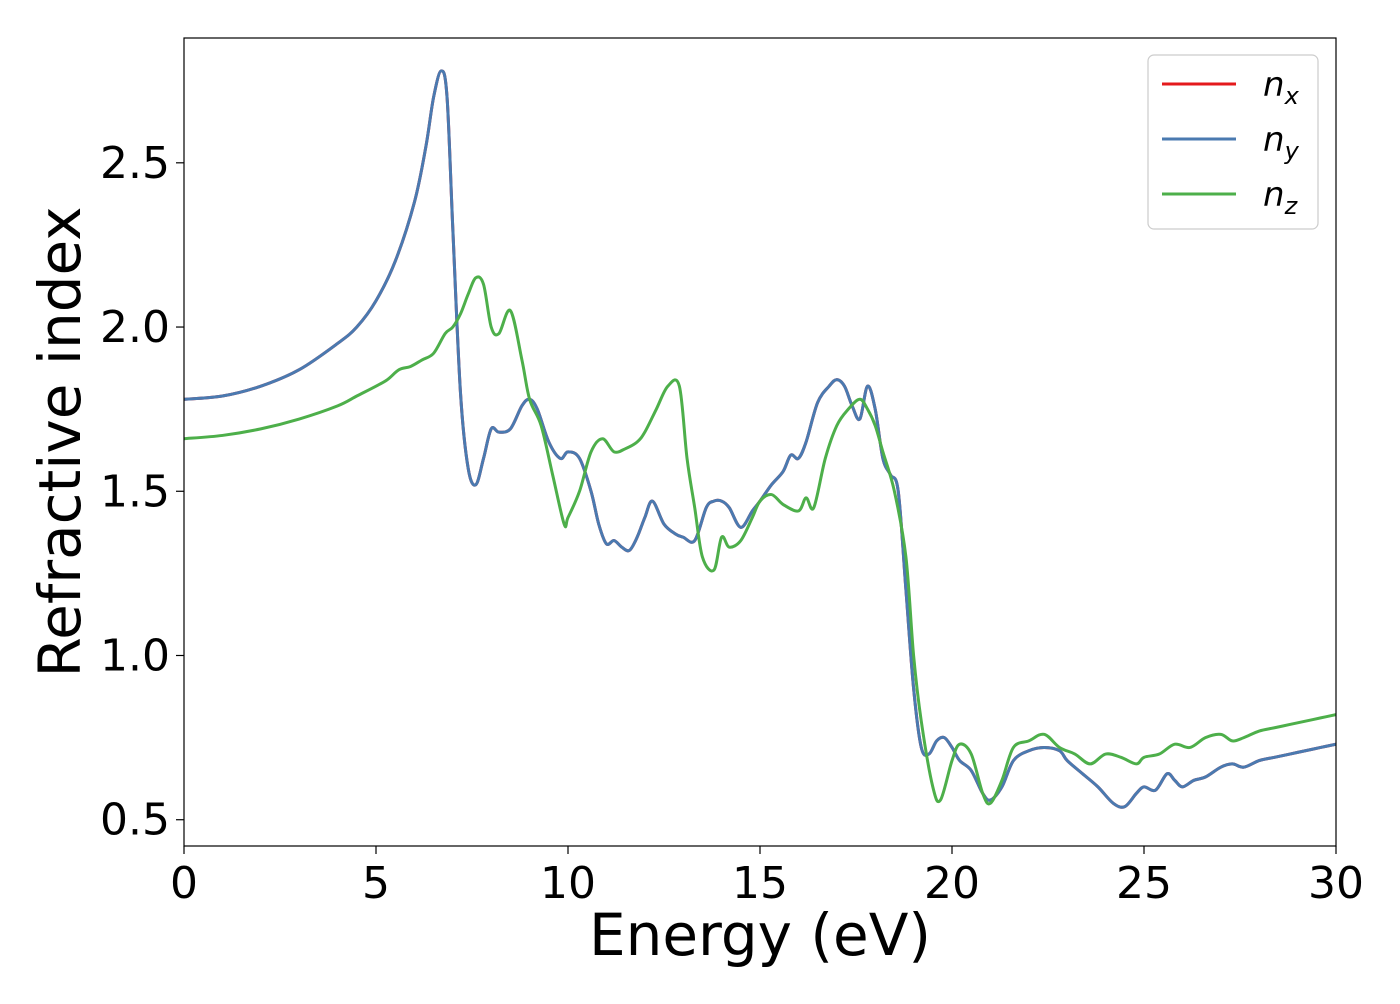  I want to click on x-tick-label: 10, so click(568, 883).